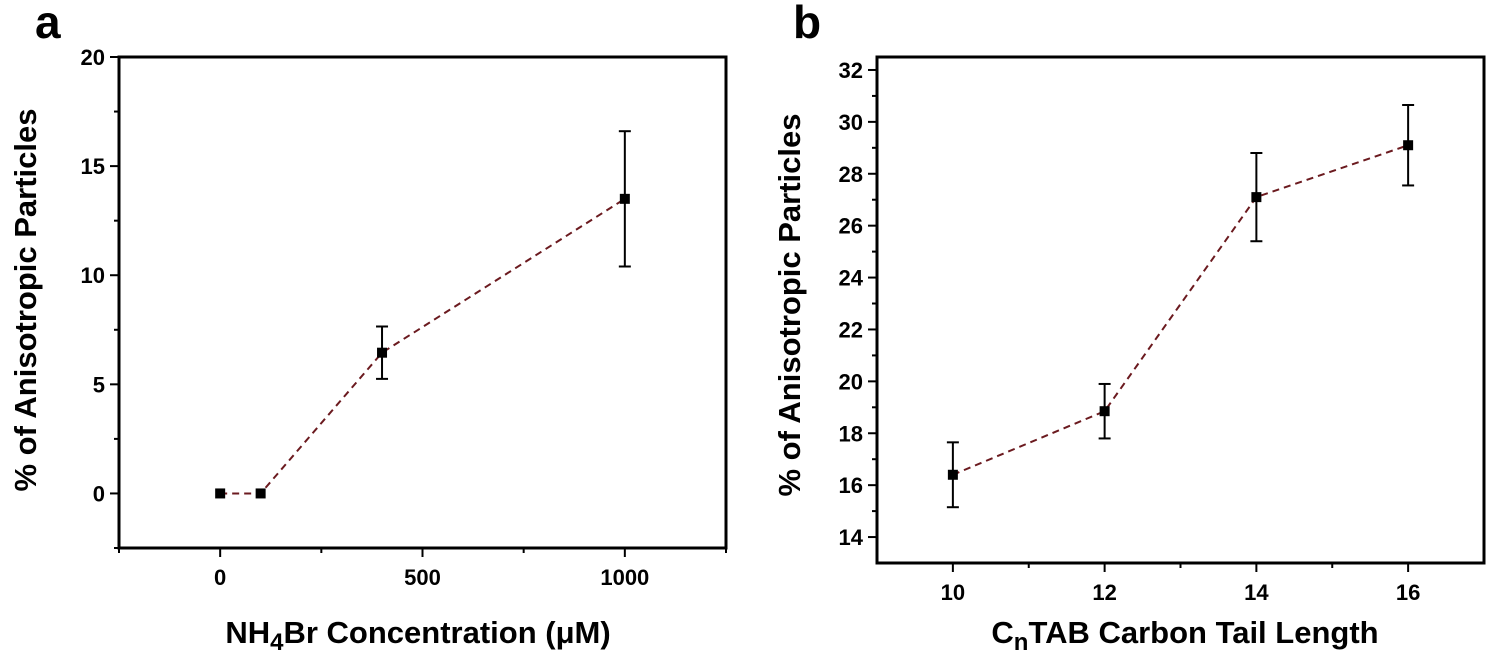  Describe the element at coordinates (789, 305) in the screenshot. I see `panel-b-ylabel: % of Anisotropic Particles` at that location.